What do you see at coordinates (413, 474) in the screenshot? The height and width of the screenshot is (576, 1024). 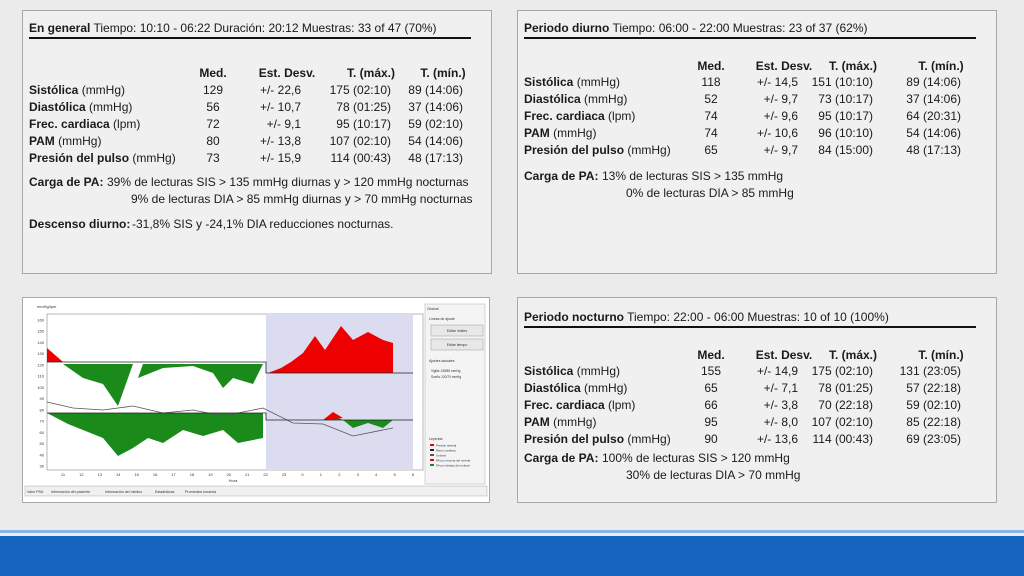 I see `x-tick-label: 6` at bounding box center [413, 474].